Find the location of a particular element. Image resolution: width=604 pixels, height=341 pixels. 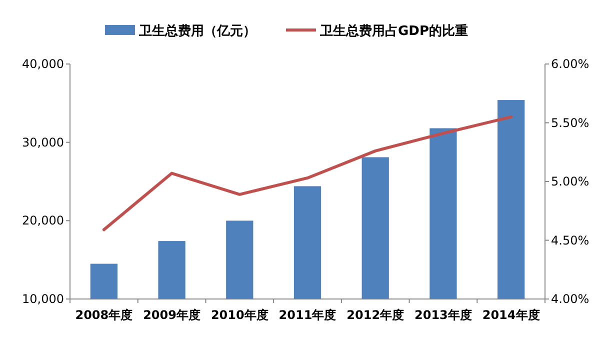

x-tick-label: 2008年度 is located at coordinates (104, 315).